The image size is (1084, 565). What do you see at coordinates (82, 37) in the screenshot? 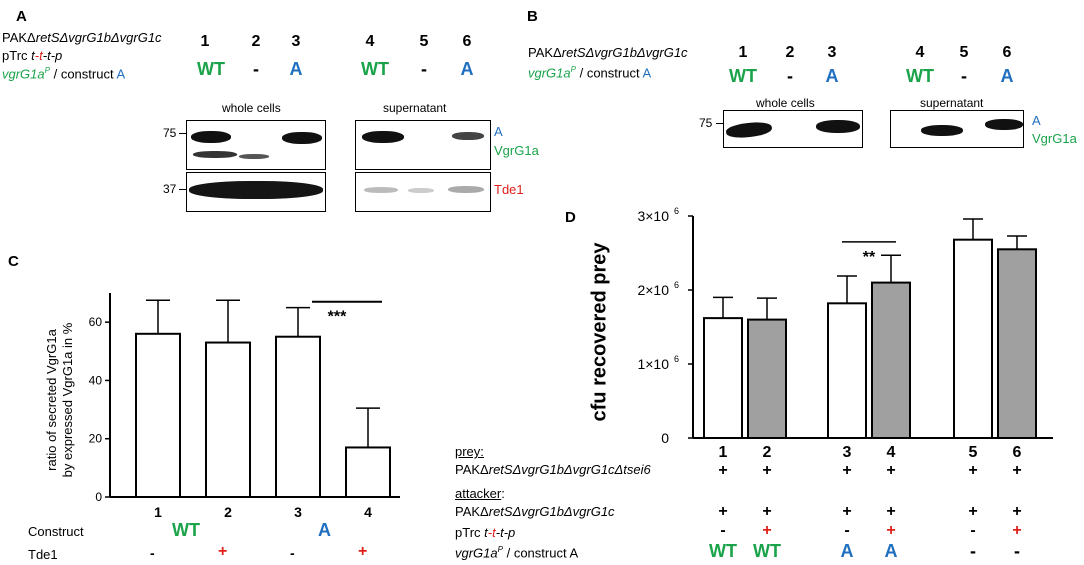
I see `panel-a-strain: PAKΔretSΔvgrG1bΔvgrG1c` at bounding box center [82, 37].